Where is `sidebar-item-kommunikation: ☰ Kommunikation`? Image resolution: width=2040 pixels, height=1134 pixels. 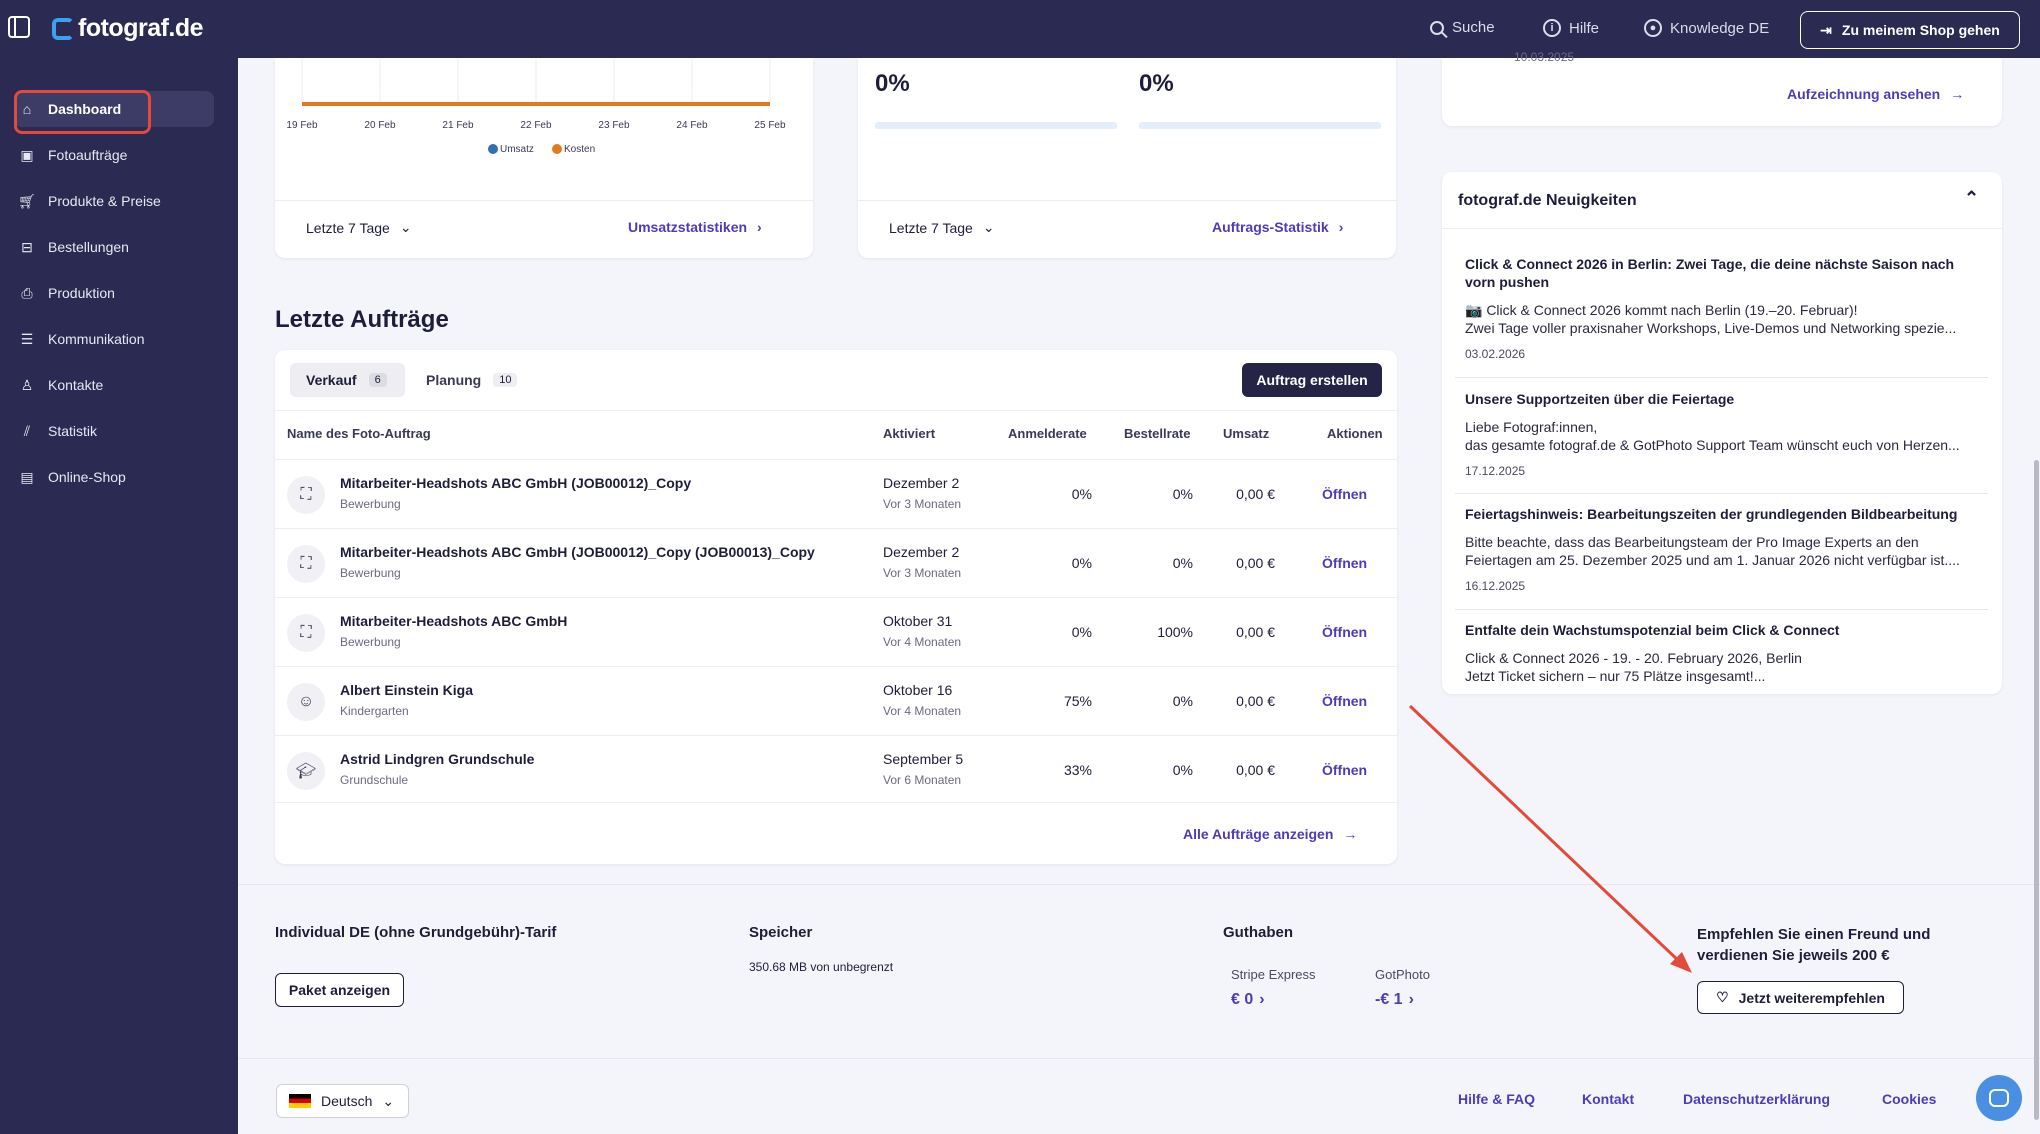 sidebar-item-kommunikation: ☰ Kommunikation is located at coordinates (114, 339).